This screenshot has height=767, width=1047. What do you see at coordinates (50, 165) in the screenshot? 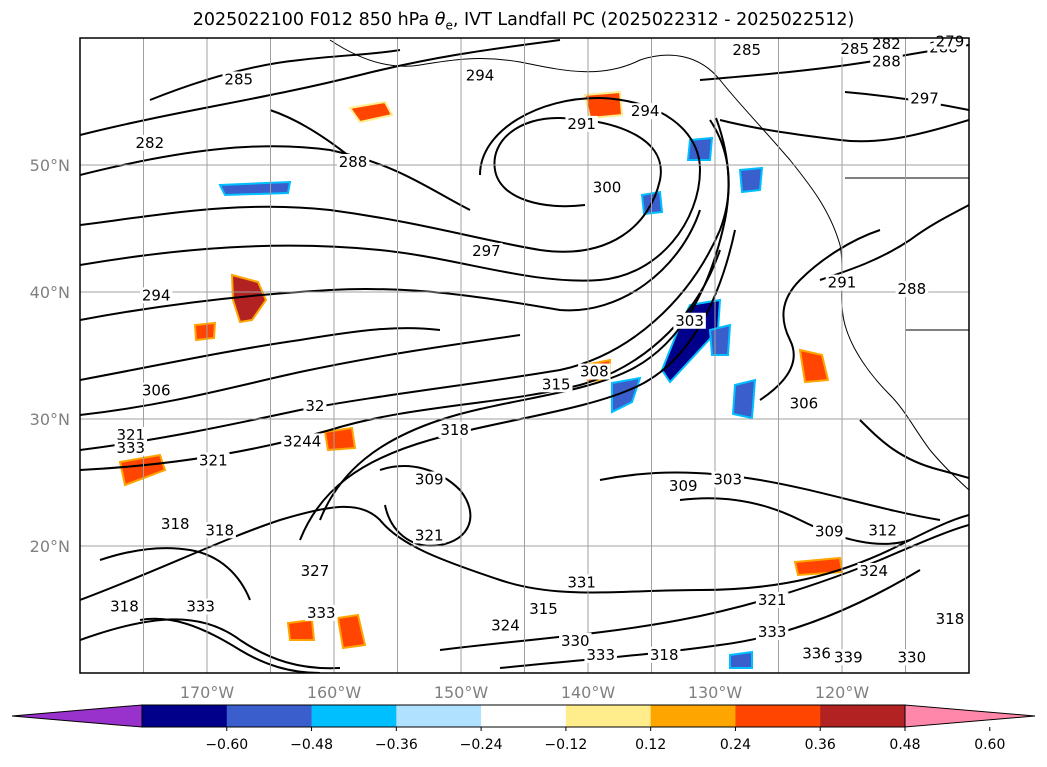
I see `lat-tick-label: 50°N` at bounding box center [50, 165].